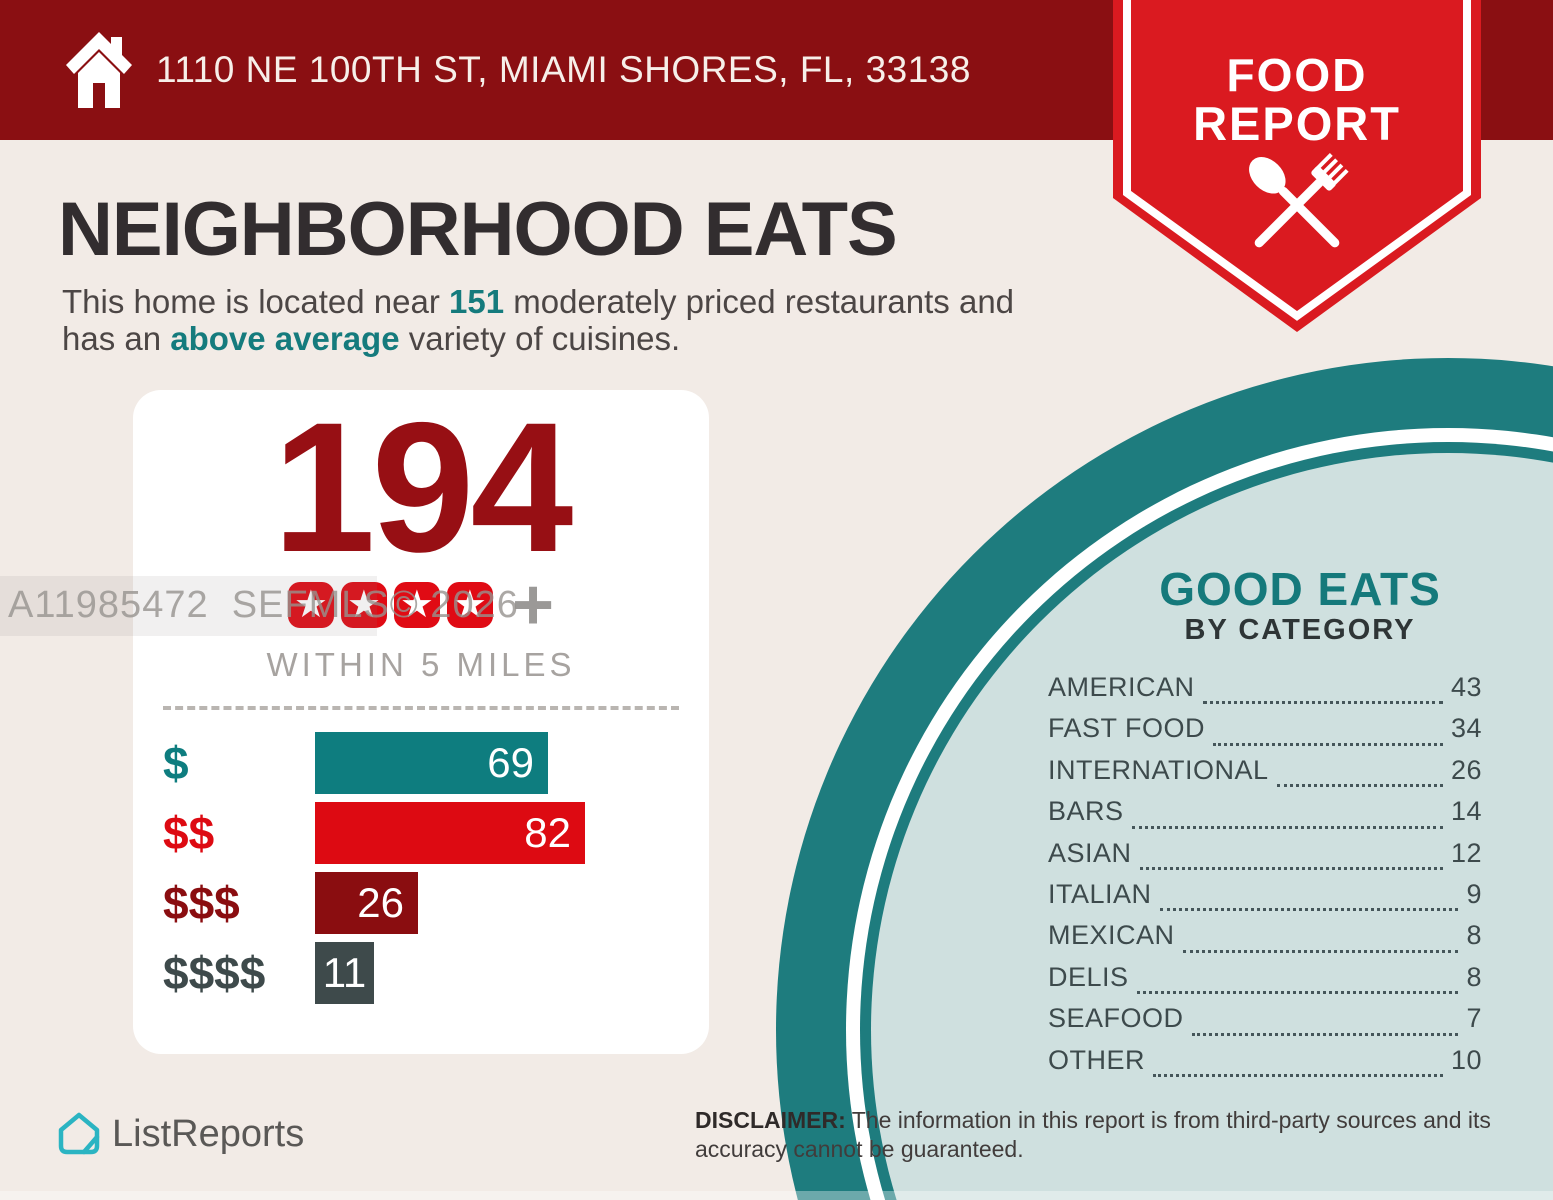 The height and width of the screenshot is (1200, 1553). Describe the element at coordinates (1265, 858) in the screenshot. I see `category-row: ASIAN 12` at that location.